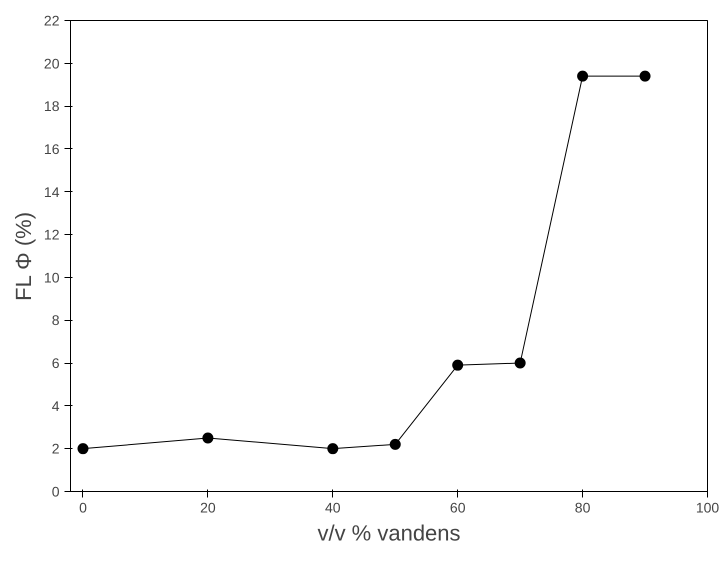 The image size is (721, 561). Describe the element at coordinates (333, 508) in the screenshot. I see `x-tick-label: 40` at that location.